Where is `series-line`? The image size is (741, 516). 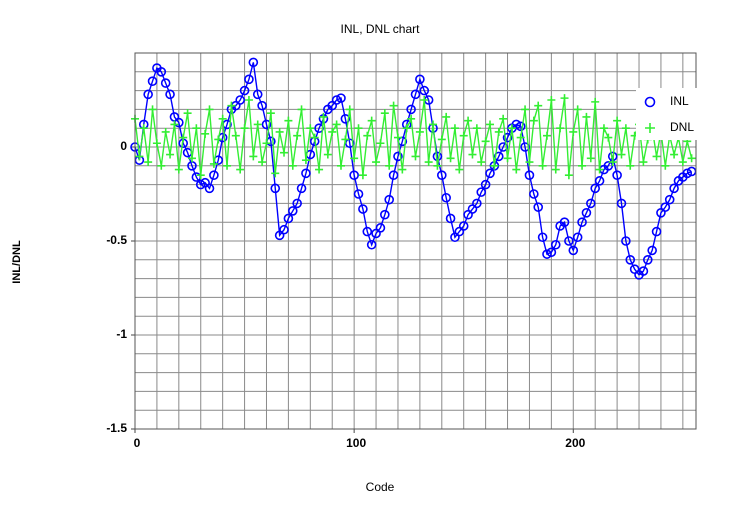
series-line is located at coordinates (413, 137).